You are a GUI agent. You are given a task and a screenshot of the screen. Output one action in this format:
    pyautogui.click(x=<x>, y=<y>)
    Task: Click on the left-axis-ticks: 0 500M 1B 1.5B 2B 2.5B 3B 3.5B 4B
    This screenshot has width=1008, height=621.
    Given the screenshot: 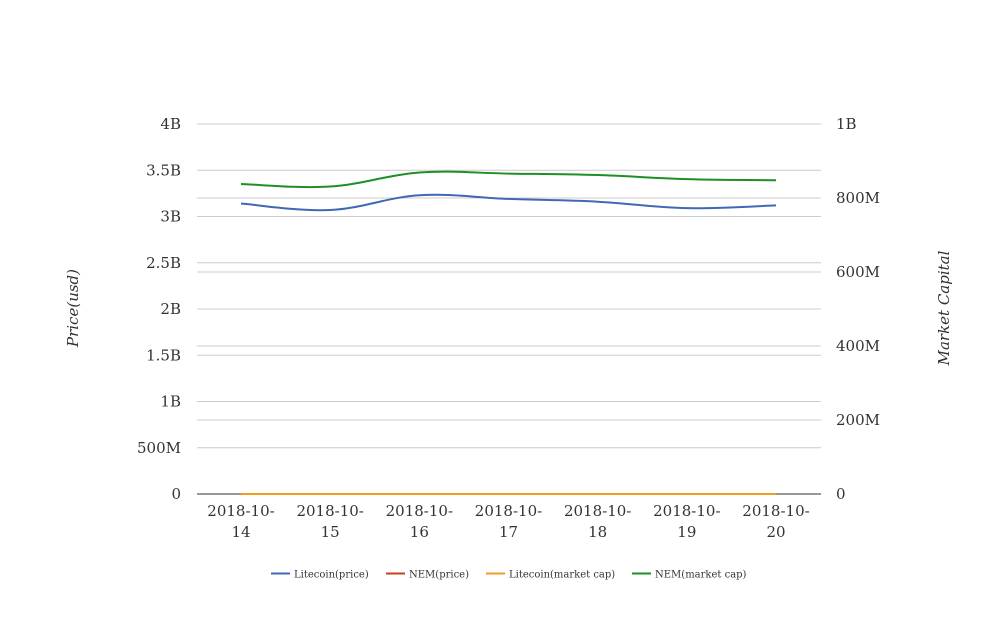 What is the action you would take?
    pyautogui.click(x=159, y=309)
    